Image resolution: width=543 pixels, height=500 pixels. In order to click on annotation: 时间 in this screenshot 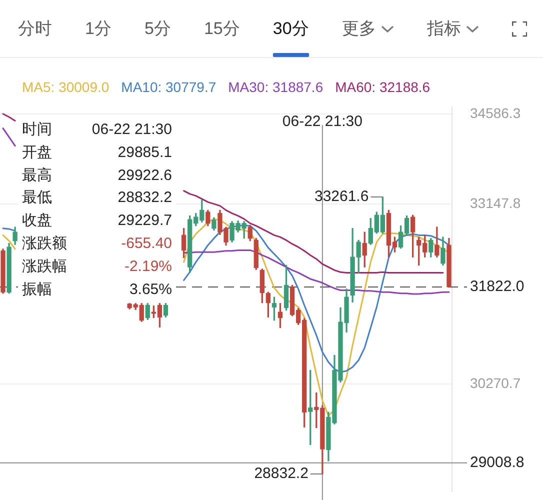, I will do `click(37, 130)`.